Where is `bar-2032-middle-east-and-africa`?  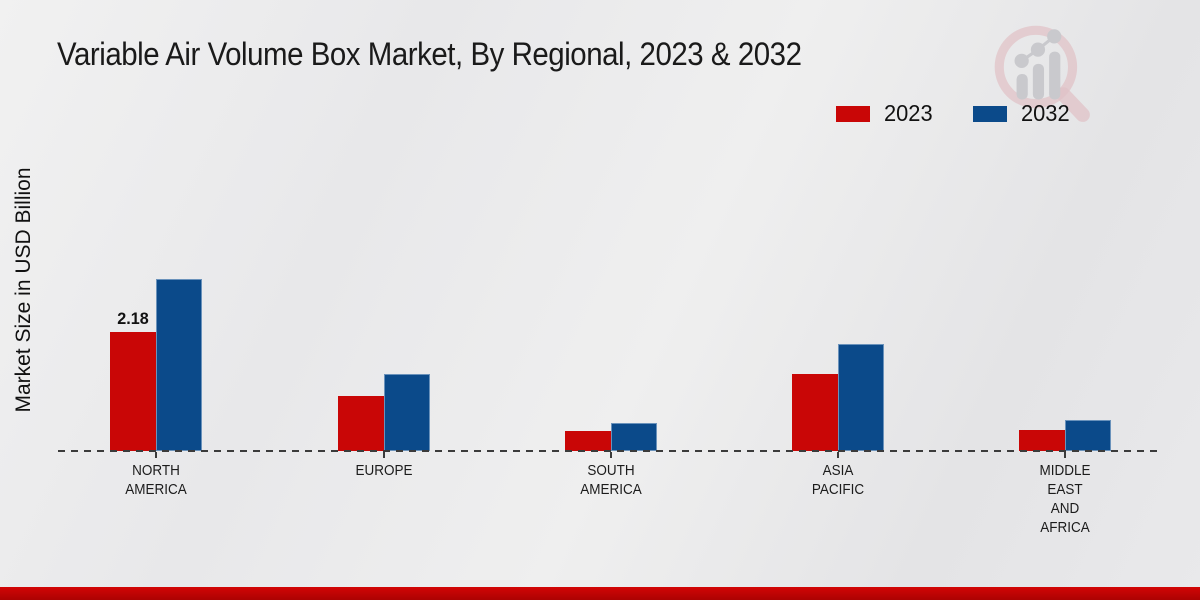 bar-2032-middle-east-and-africa is located at coordinates (1088, 435).